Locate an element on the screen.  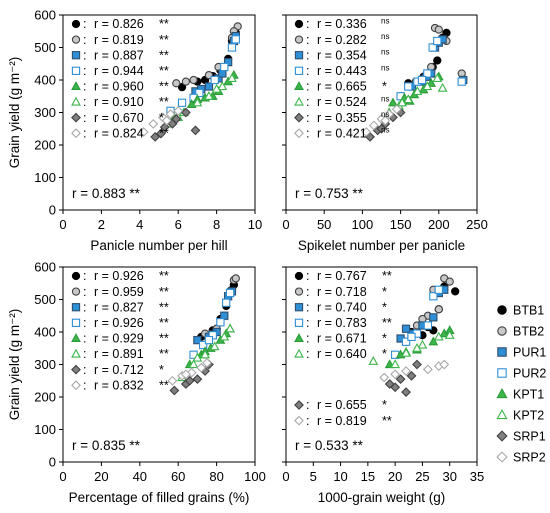
x-axis-label: 1000-grain weight (g) is located at coordinates (382, 497).